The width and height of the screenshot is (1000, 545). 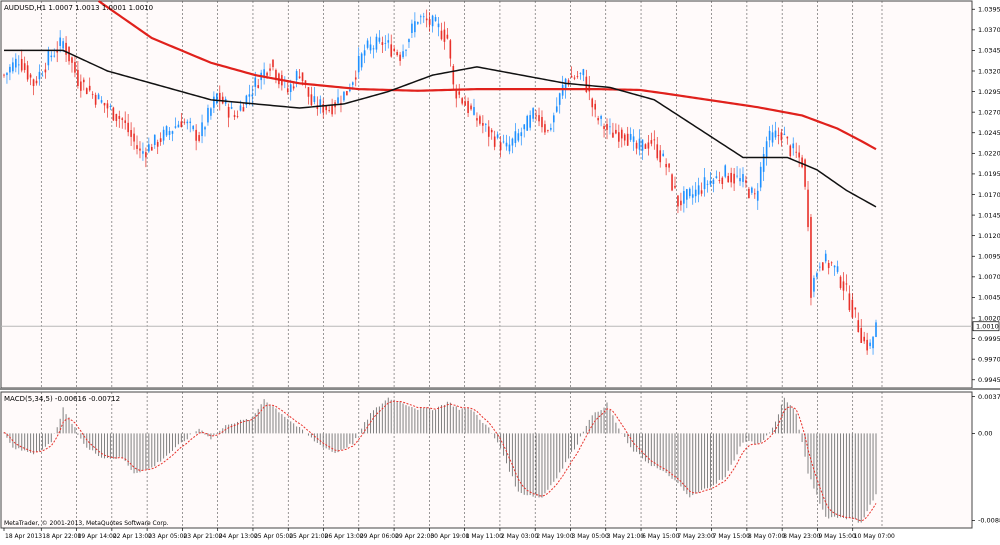 I want to click on time-tick-label: 2 May 03:00, so click(x=520, y=536).